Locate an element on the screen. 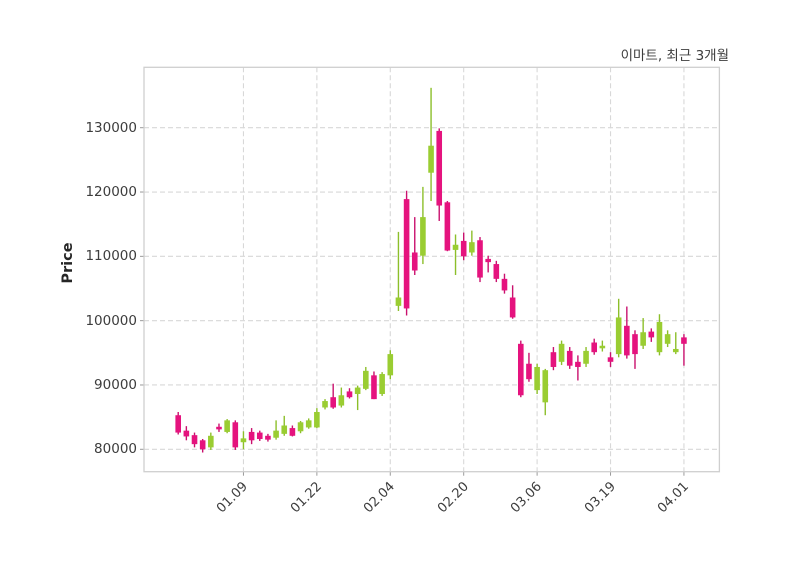 Image resolution: width=800 pixels, height=575 pixels. y-tick-label: 110000 is located at coordinates (111, 256).